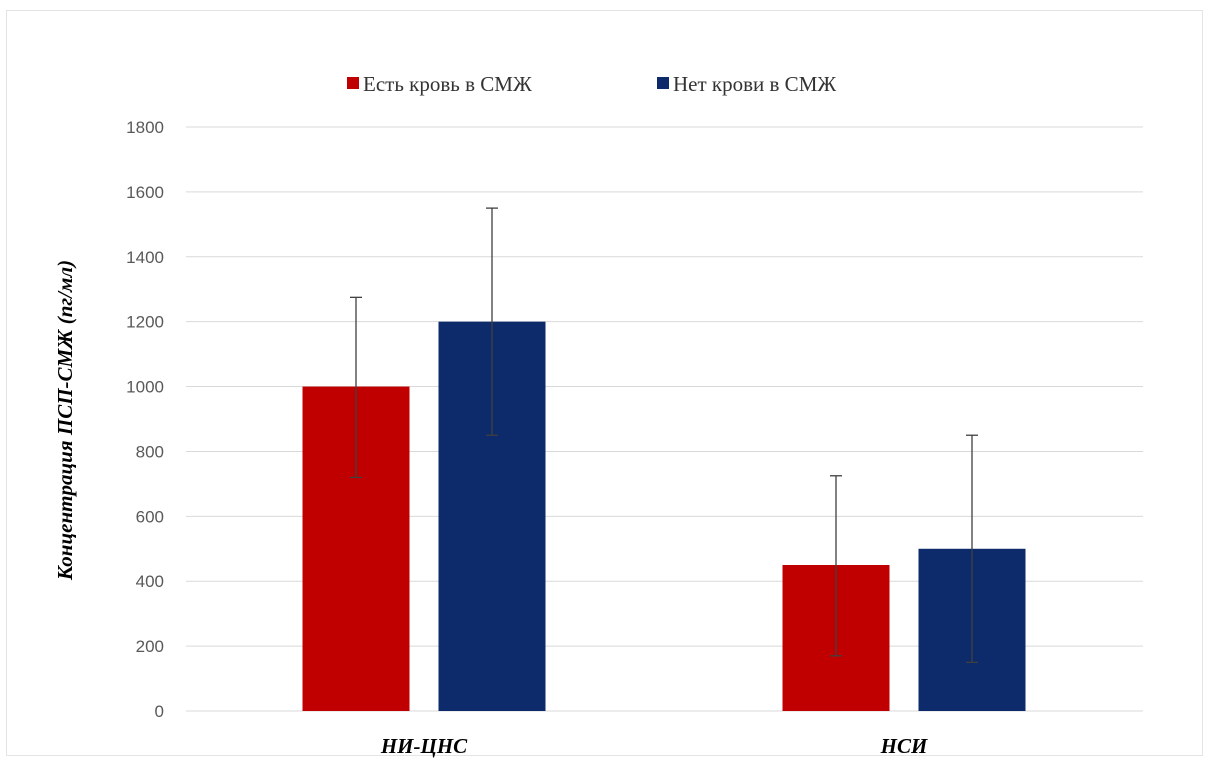  What do you see at coordinates (65, 420) in the screenshot?
I see `y-axis-label: Концентрация ПСП-СМЖ (пг/мл)` at bounding box center [65, 420].